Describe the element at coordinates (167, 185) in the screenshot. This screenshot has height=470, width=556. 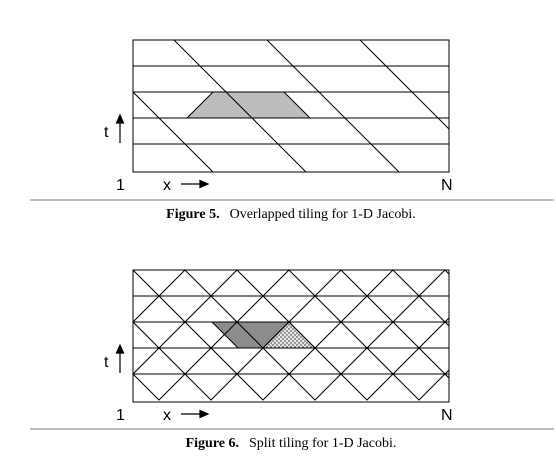
I see `figure-5-x-label: x` at that location.